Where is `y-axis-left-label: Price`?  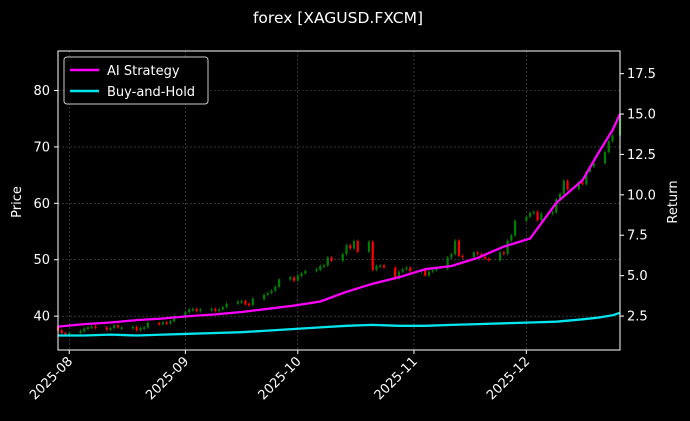 y-axis-left-label: Price is located at coordinates (17, 202).